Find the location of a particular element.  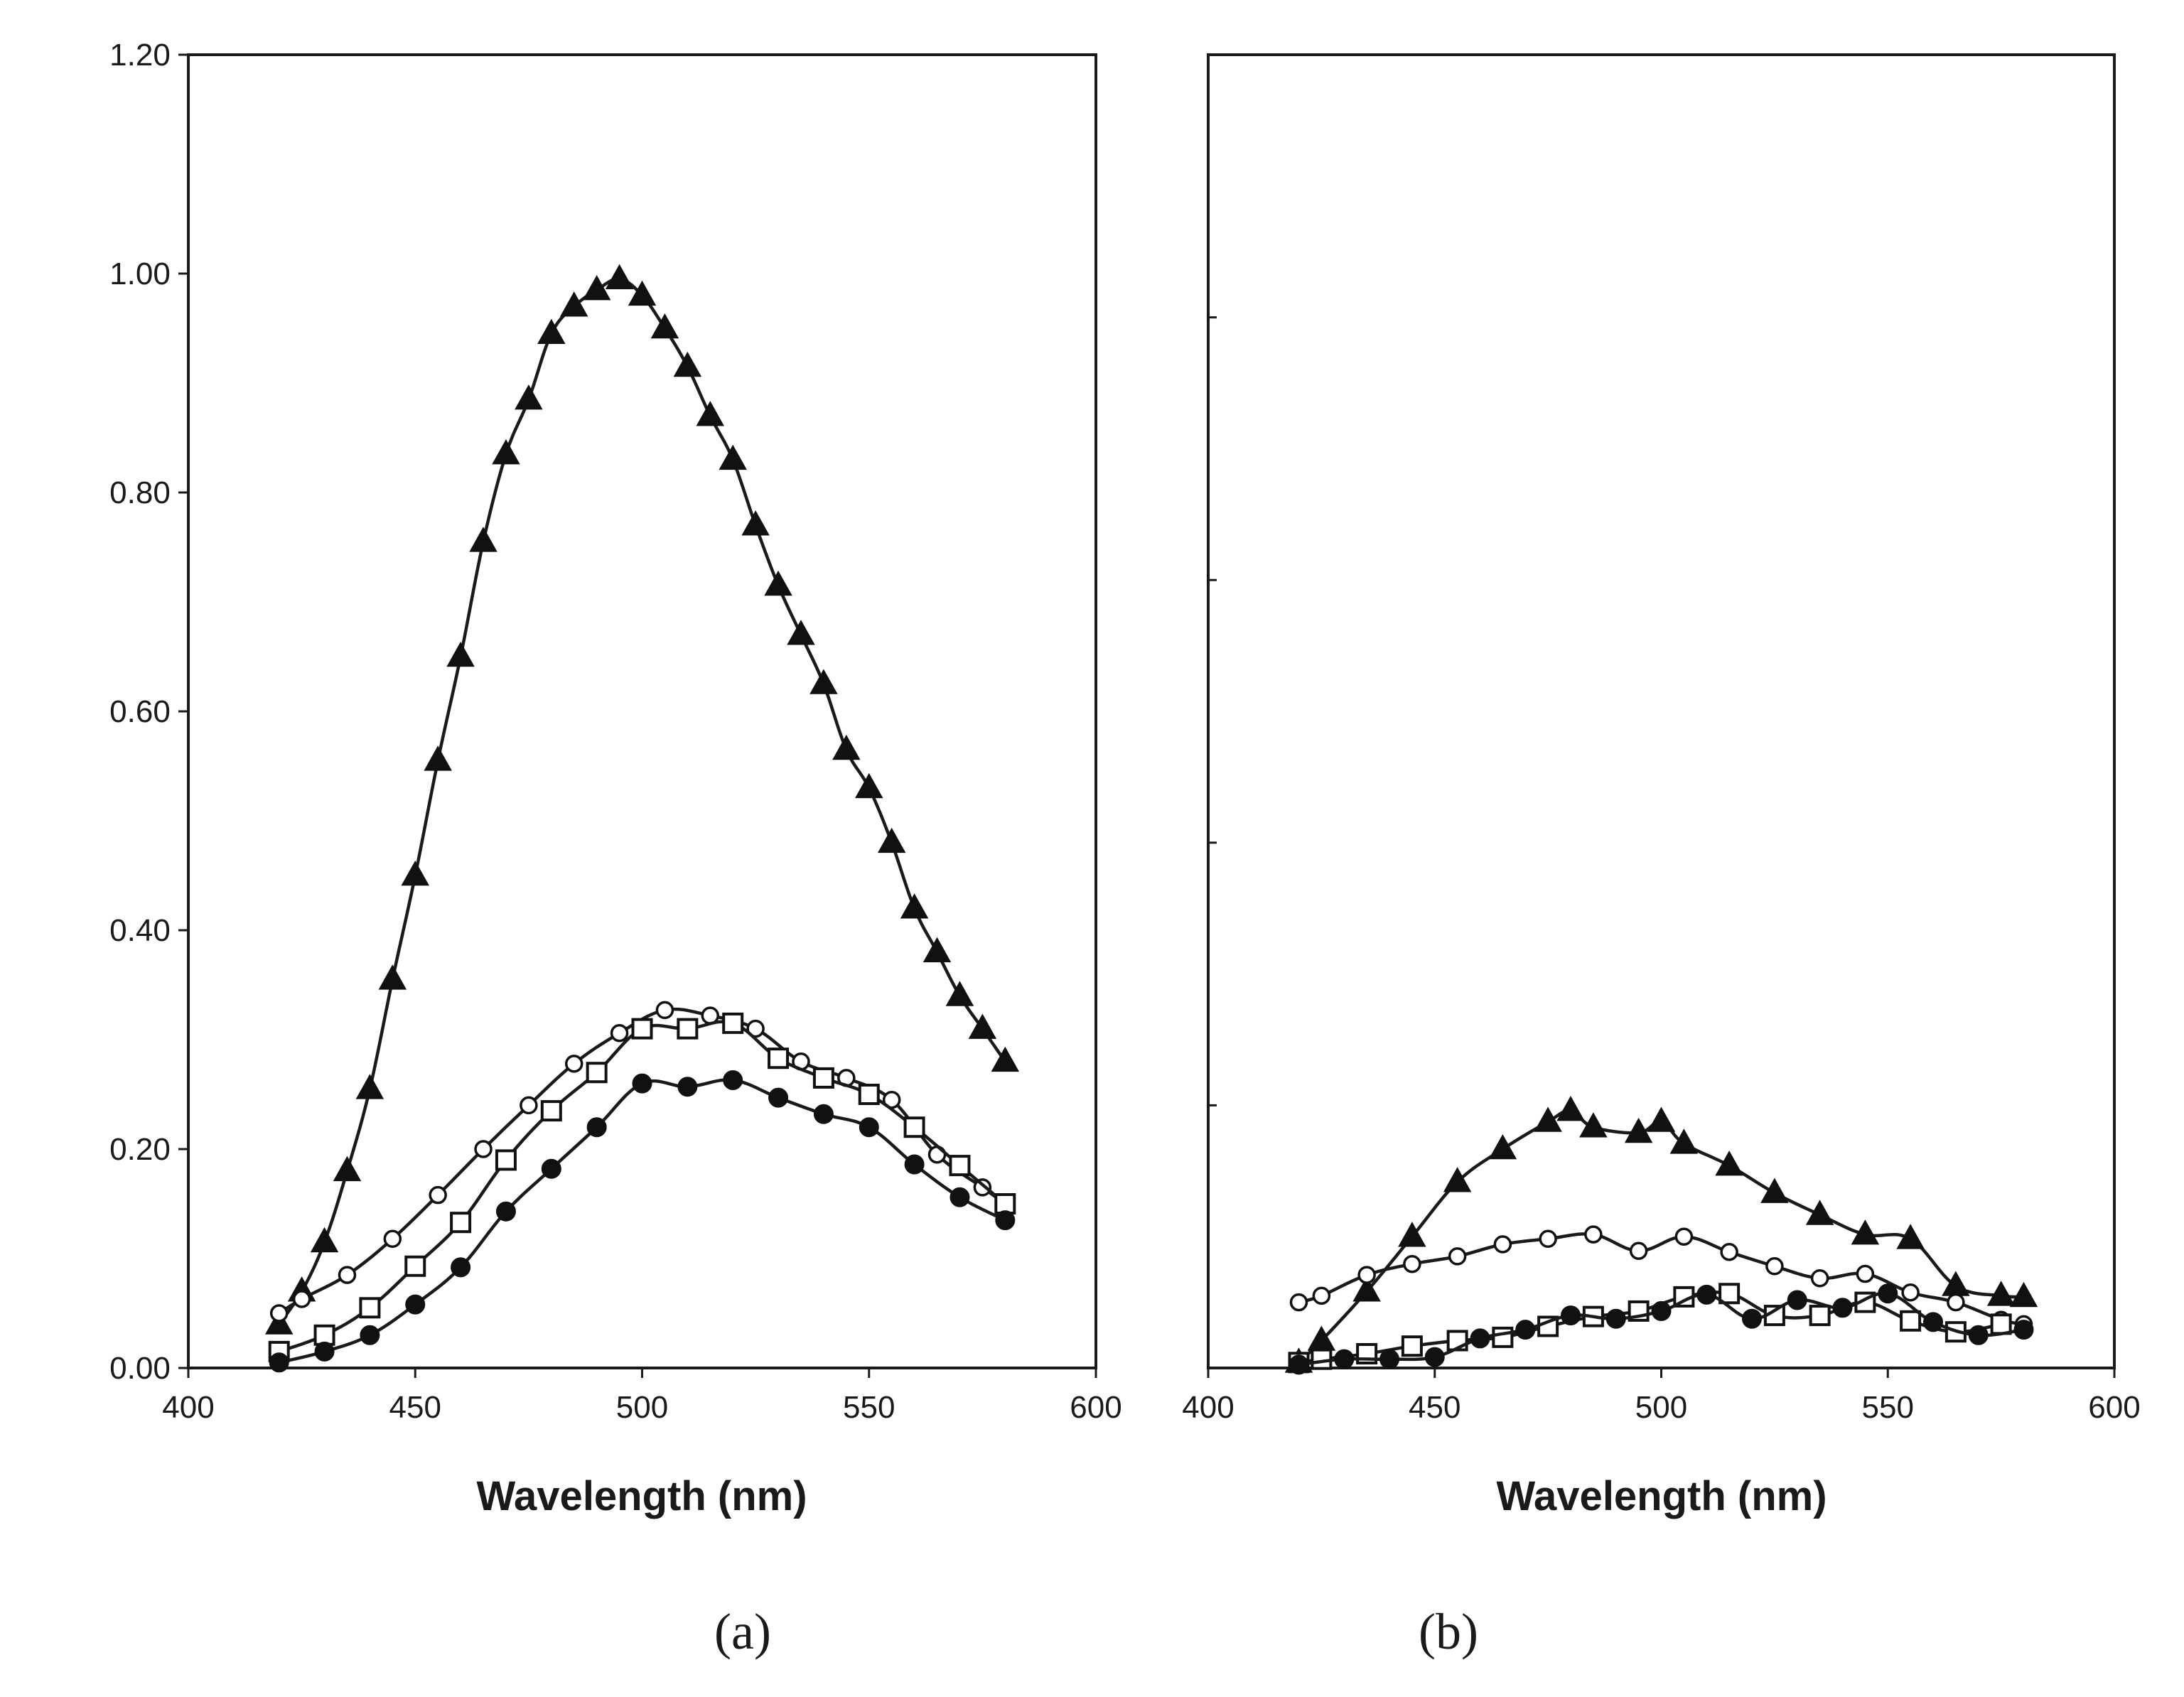

y-tick-label: 1.00 is located at coordinates (140, 274).